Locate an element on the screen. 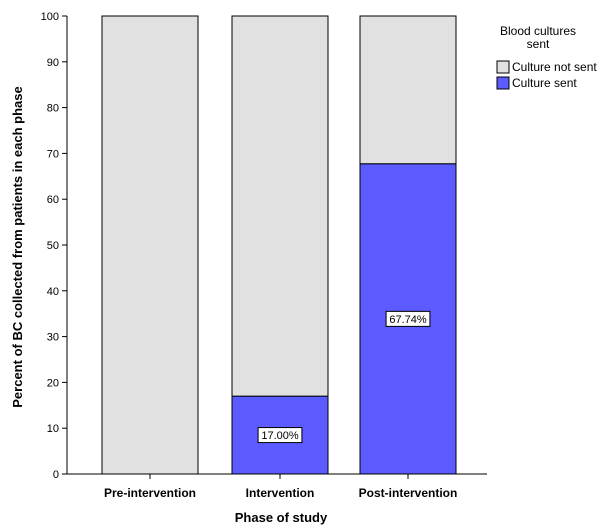 Image resolution: width=609 pixels, height=528 pixels. legend-title-line-2: sent is located at coordinates (538, 44).